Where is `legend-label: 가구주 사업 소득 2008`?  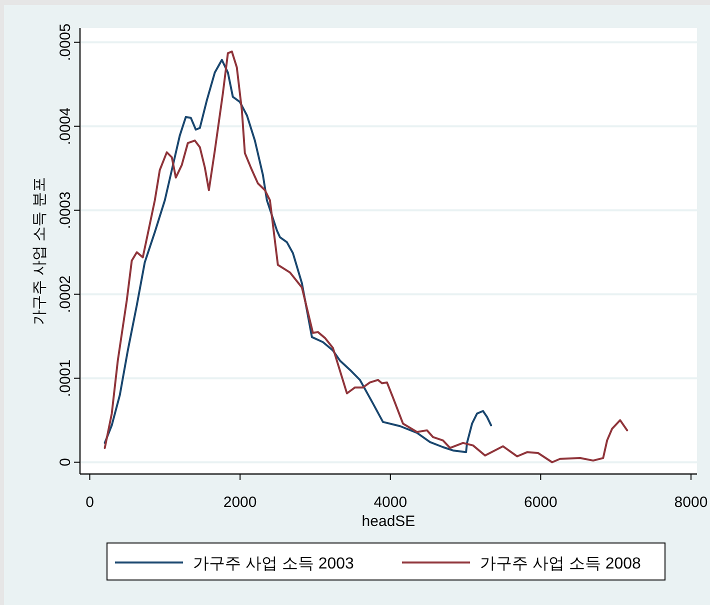 legend-label: 가구주 사업 소득 2008 is located at coordinates (561, 564).